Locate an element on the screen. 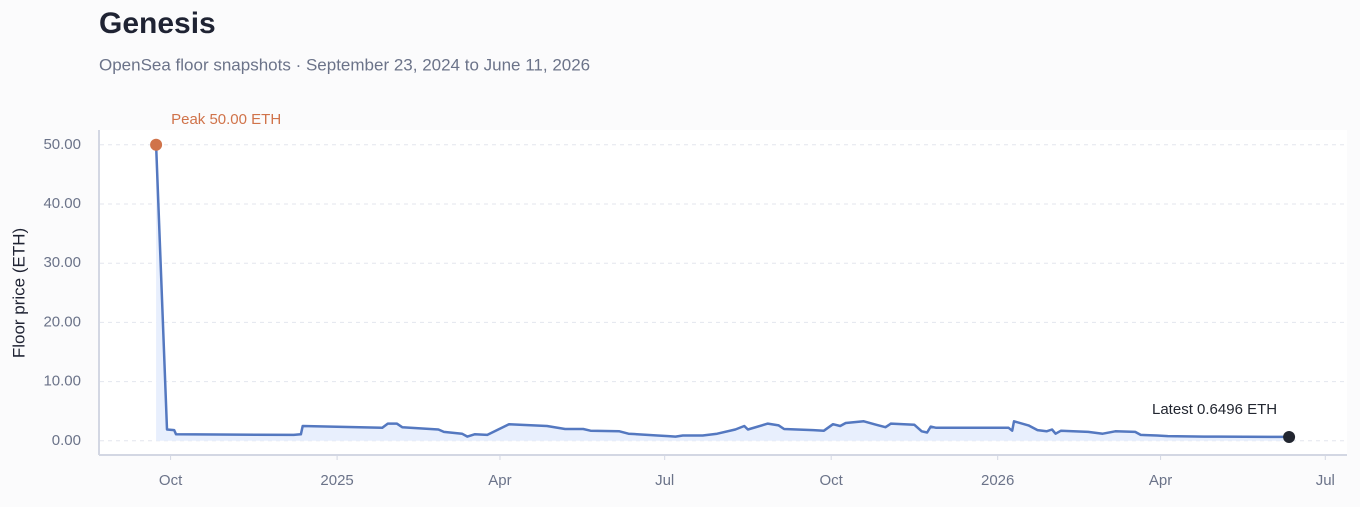 This screenshot has width=1360, height=507. latest-marker is located at coordinates (1289, 436).